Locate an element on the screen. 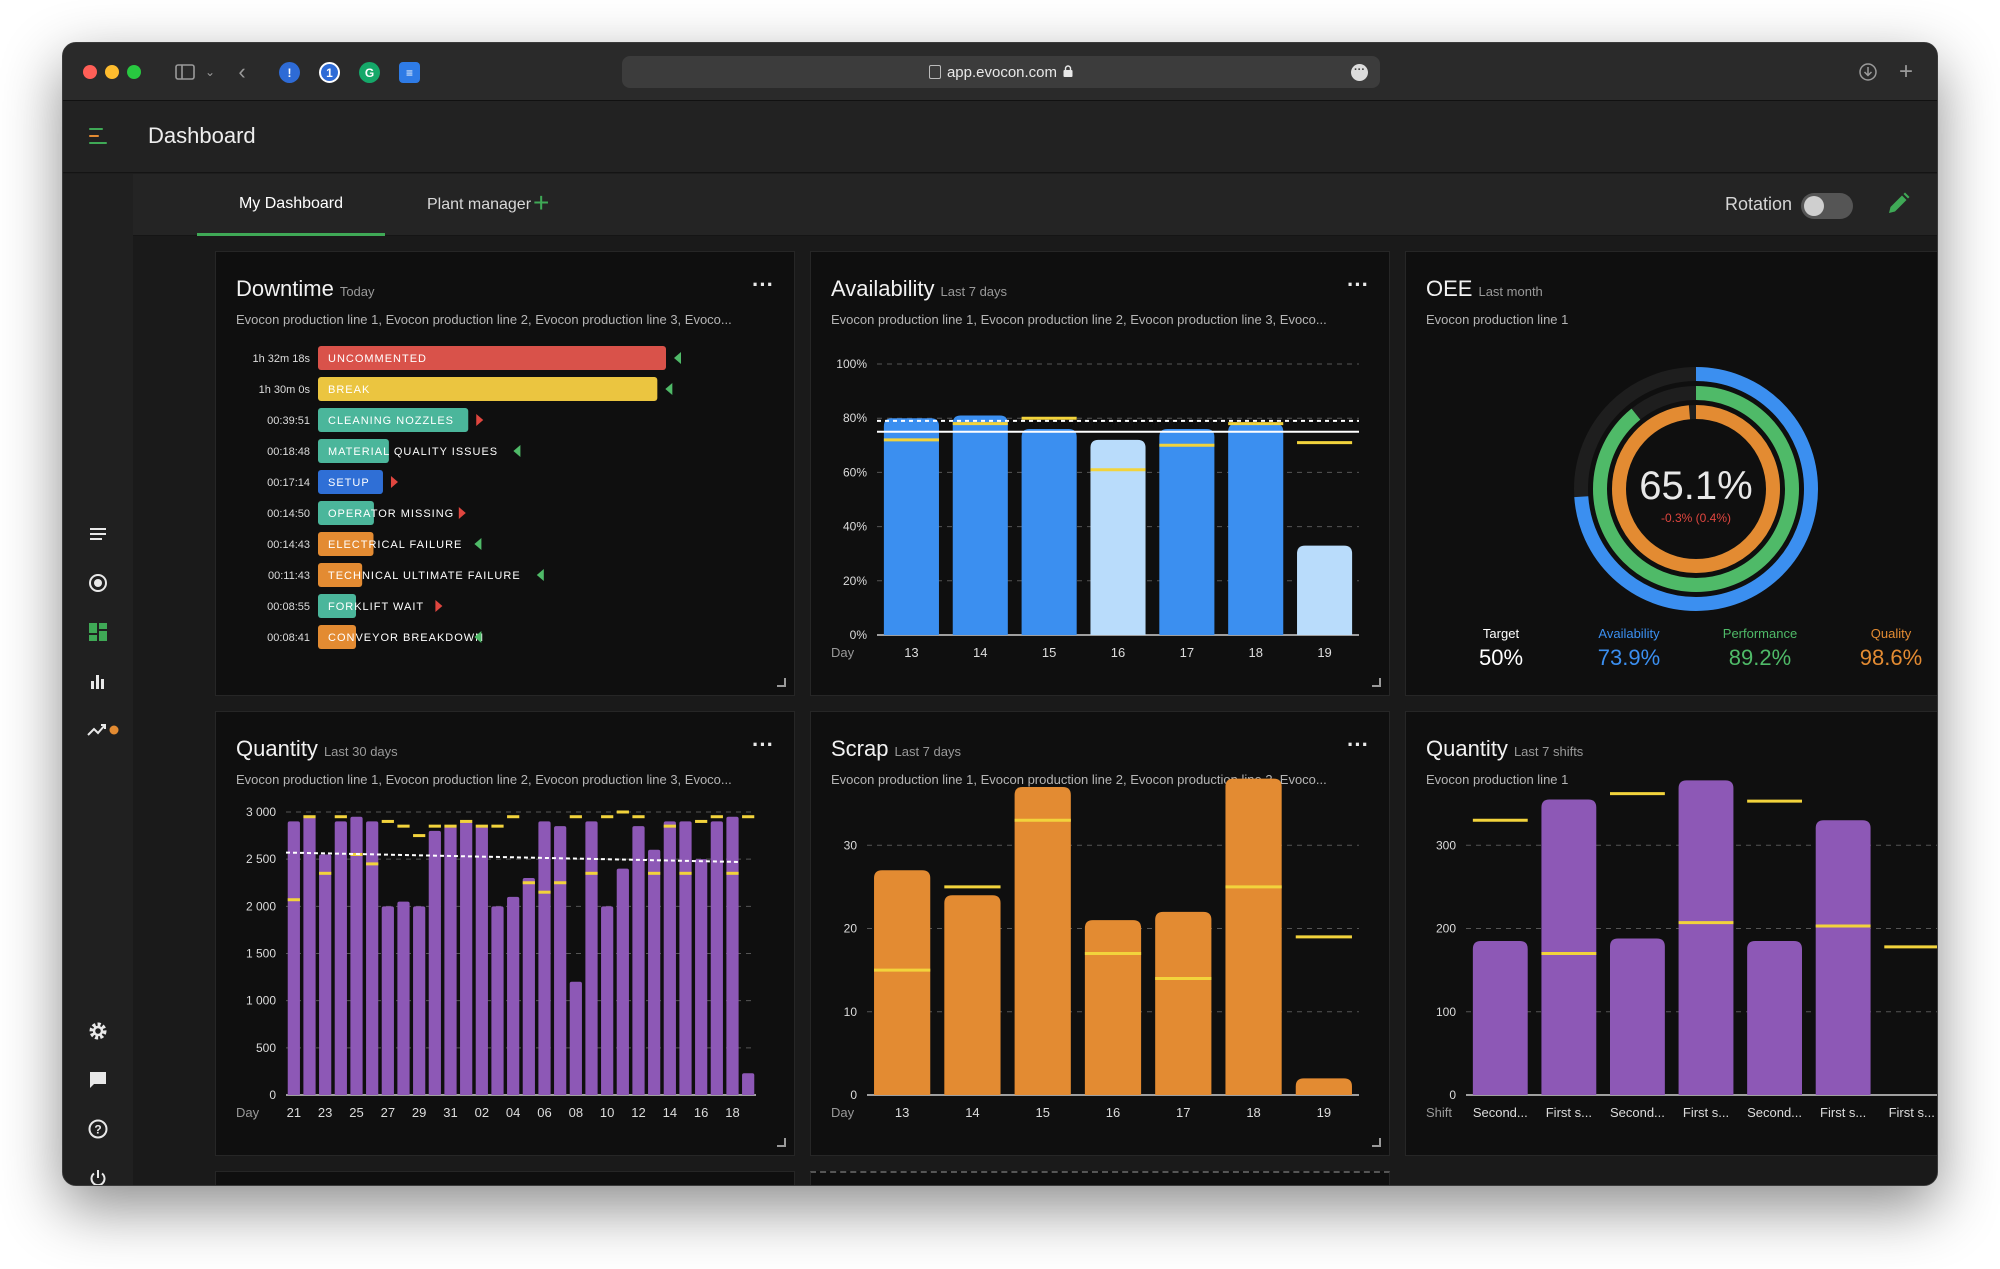  widget-title: Scrap Last 7 days is located at coordinates (896, 748).